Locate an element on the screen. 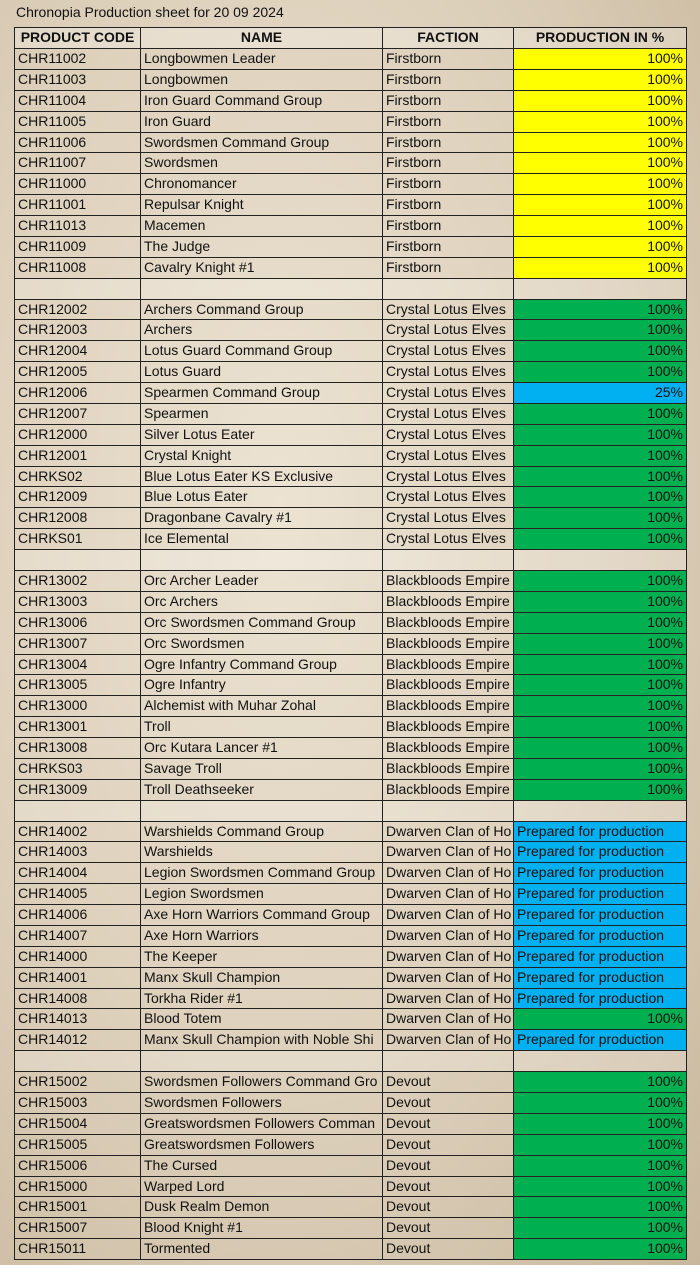 Image resolution: width=700 pixels, height=1265 pixels. code-cell: CHR12005 is located at coordinates (77, 372).